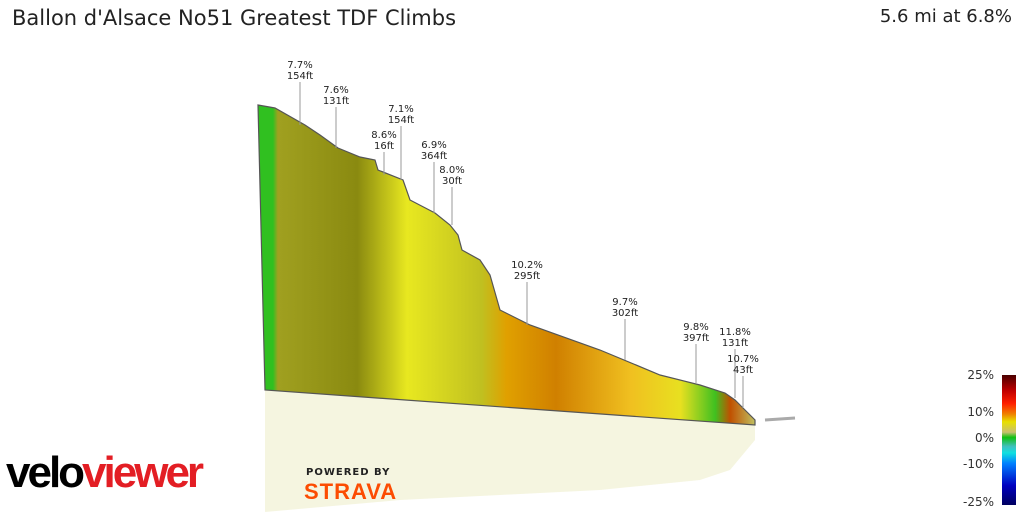 This screenshot has width=1024, height=512. Describe the element at coordinates (434, 156) in the screenshot. I see `annotation-length: 364ft` at that location.